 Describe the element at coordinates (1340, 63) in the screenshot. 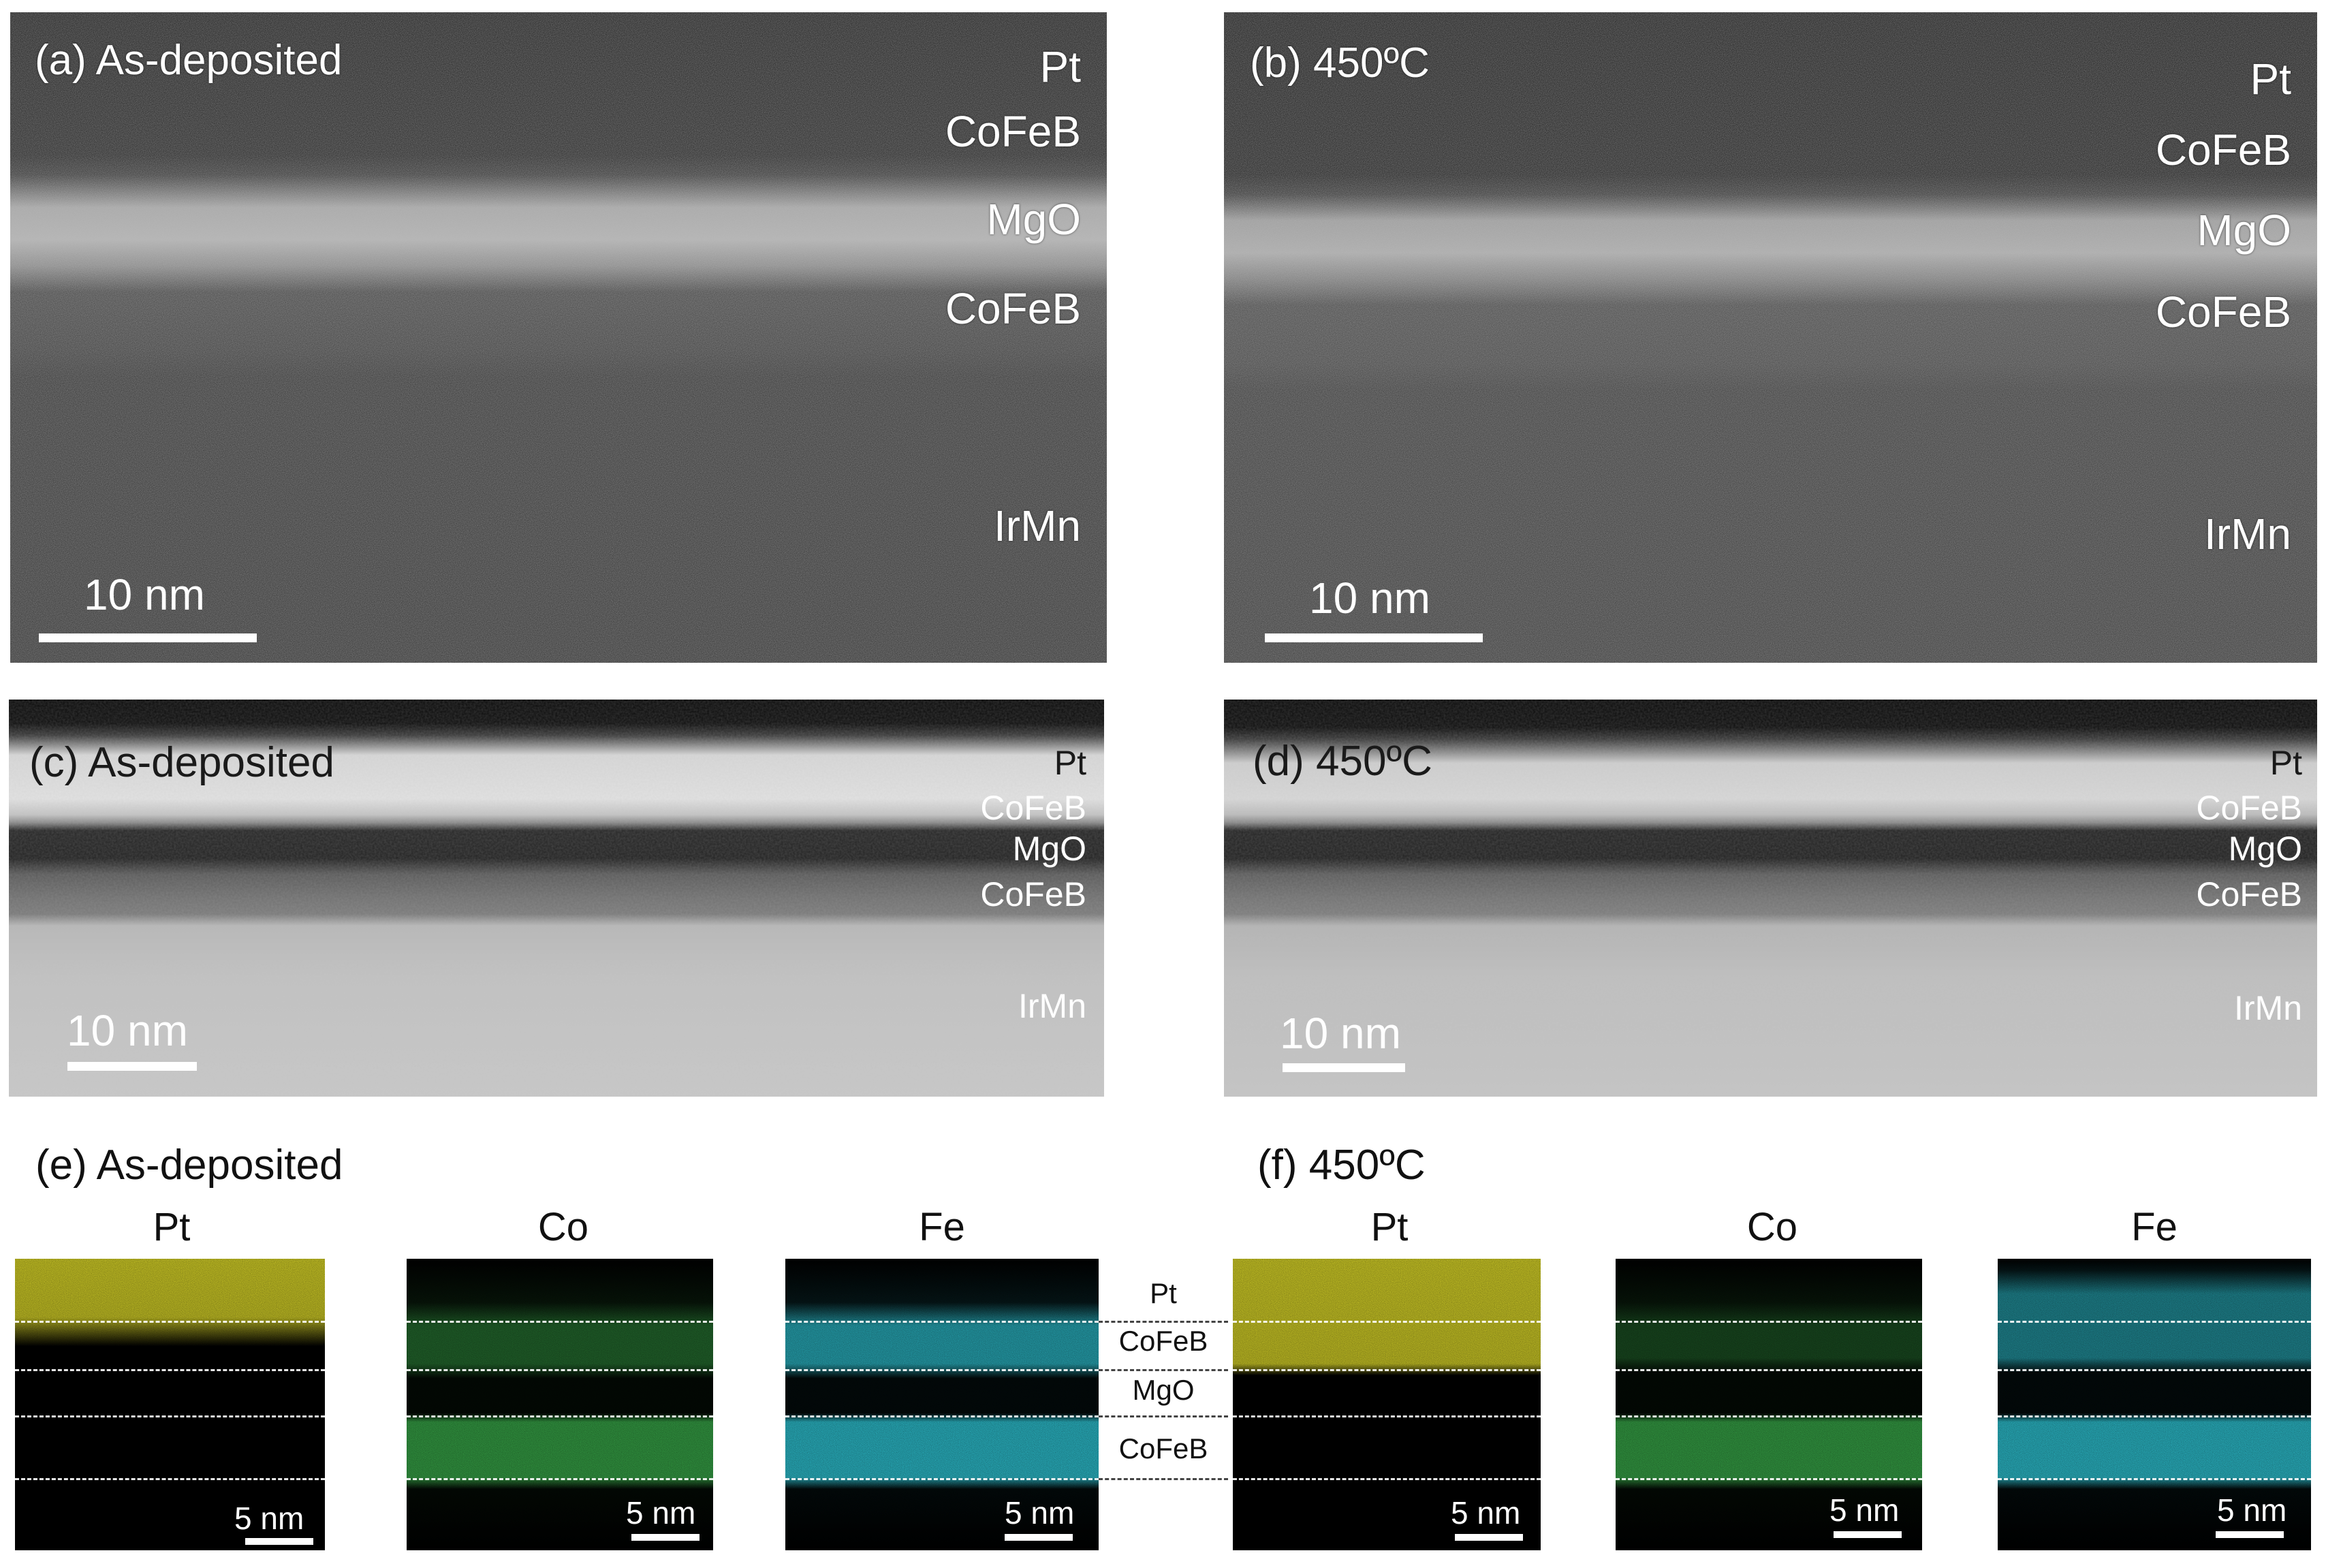

I see `panel-caption: (b) 450ºC` at that location.